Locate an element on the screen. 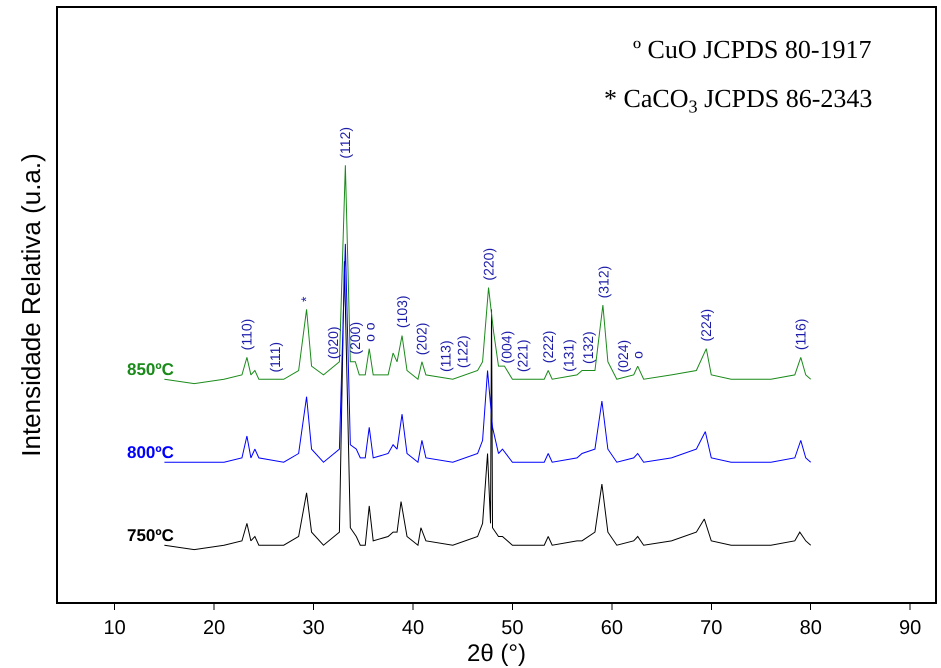 The height and width of the screenshot is (668, 941). x-tick-label: 10 is located at coordinates (115, 628).